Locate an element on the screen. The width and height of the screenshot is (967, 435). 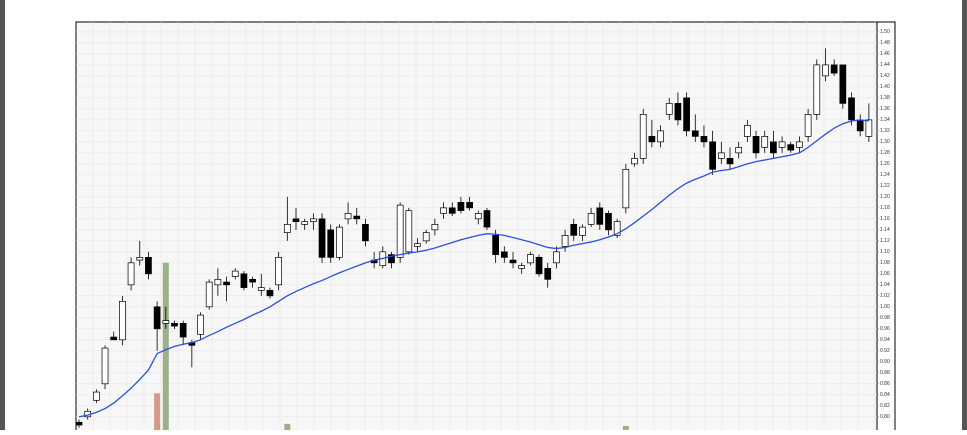
y-tick-label: 1.30 is located at coordinates (885, 142).